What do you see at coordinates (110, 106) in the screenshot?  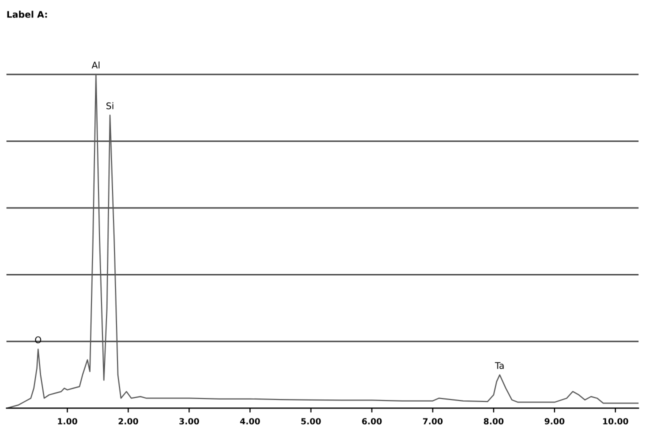 I see `annotation: Si` at bounding box center [110, 106].